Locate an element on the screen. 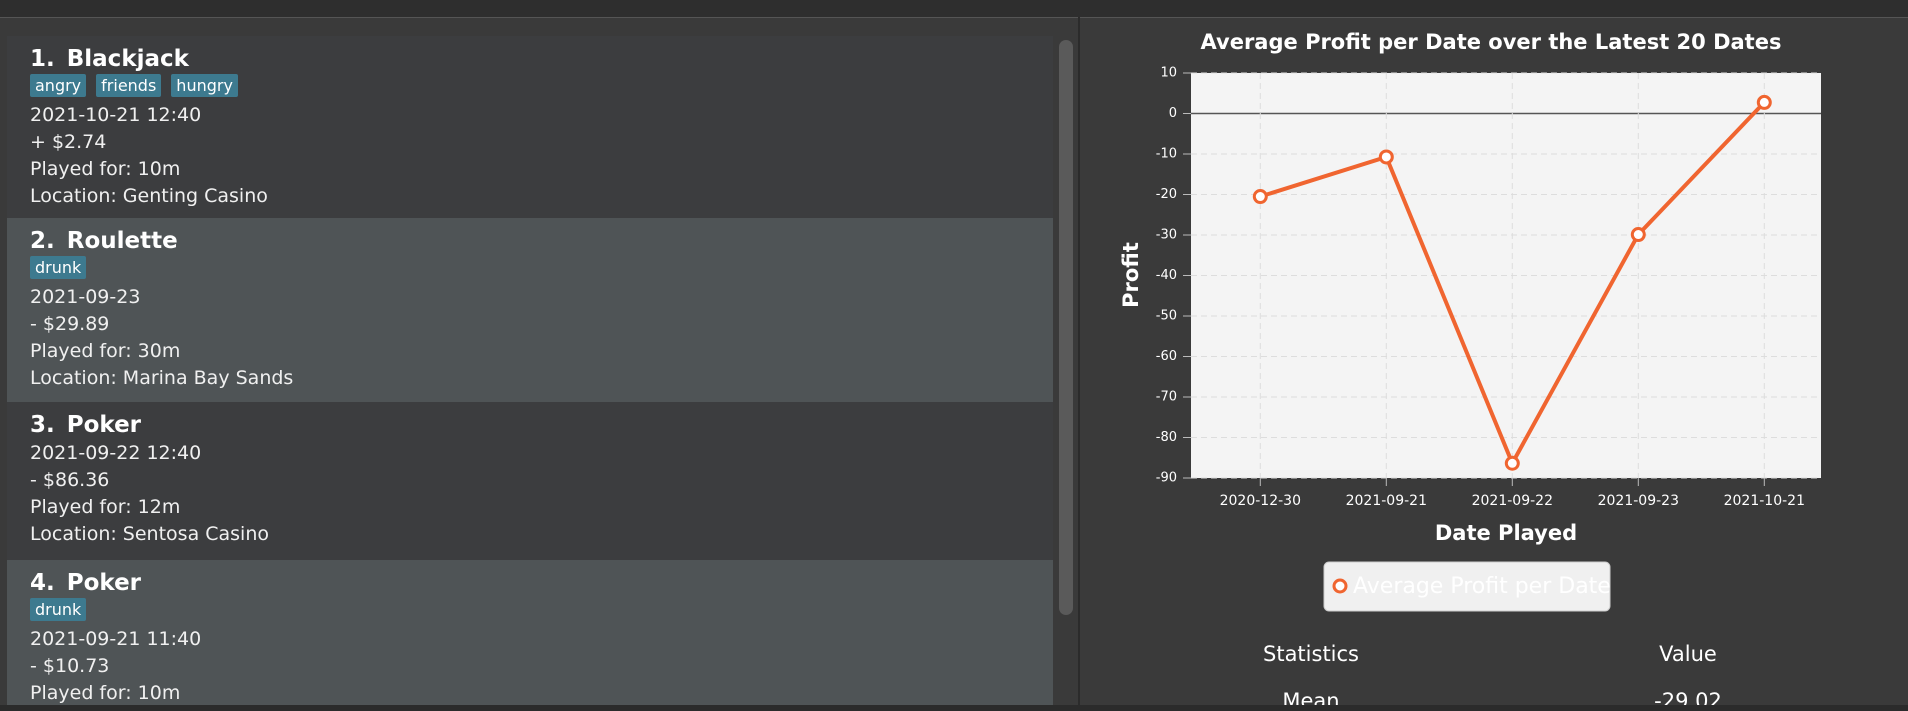 This screenshot has width=1908, height=711. entry-datetime: 2021-09-21 11:40 is located at coordinates (116, 639).